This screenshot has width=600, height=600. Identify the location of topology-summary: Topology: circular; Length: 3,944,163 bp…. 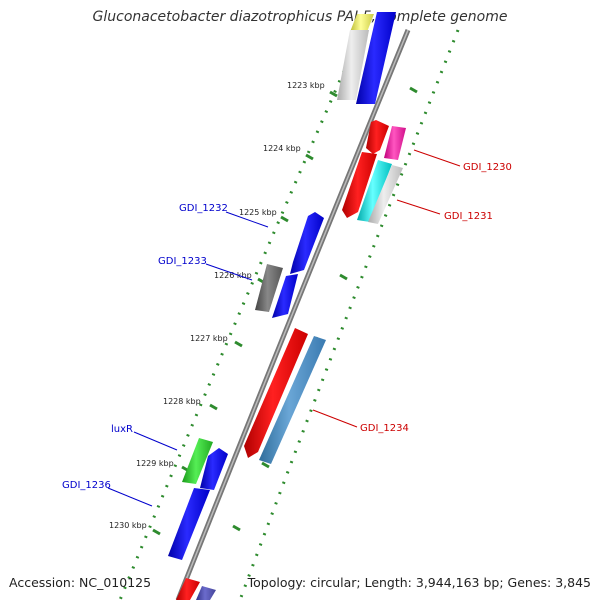
(419, 582).